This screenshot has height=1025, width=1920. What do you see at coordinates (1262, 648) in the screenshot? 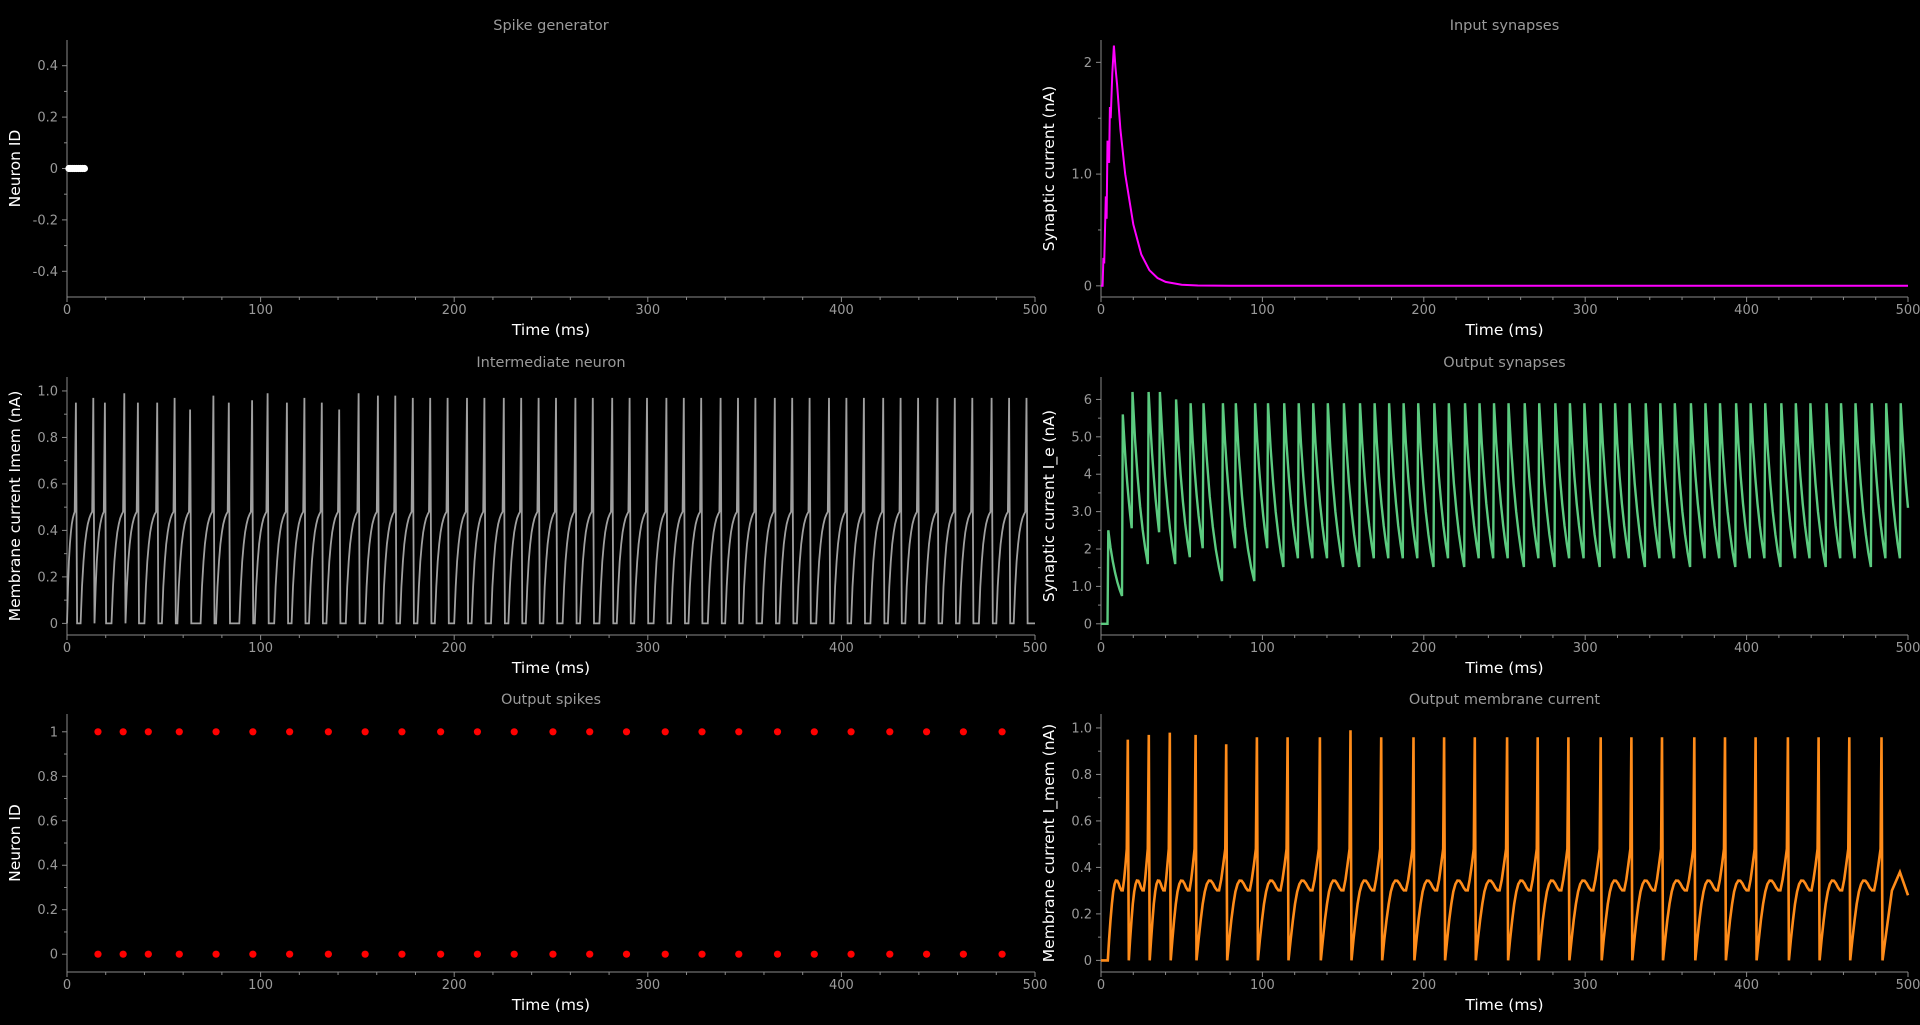
I see `output-synapses-x-tick-label: 100` at bounding box center [1262, 648].